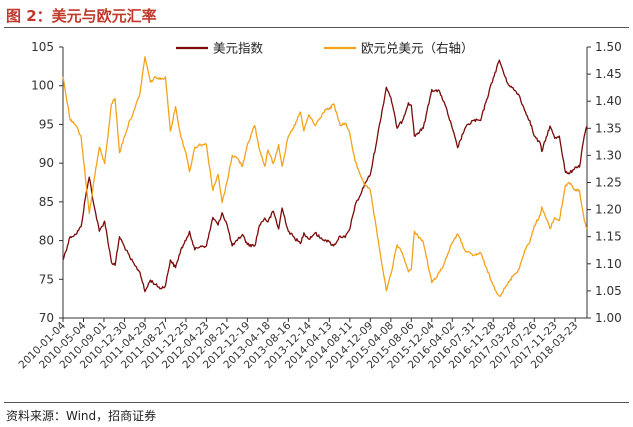  I want to click on left-tick-label: 85, so click(46, 202).